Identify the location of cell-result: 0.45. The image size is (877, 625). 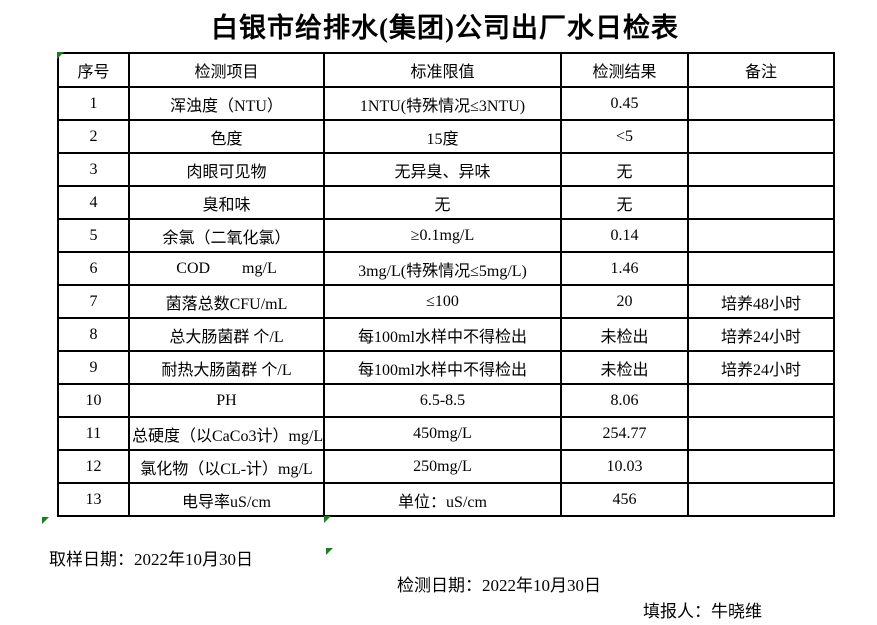
(624, 103).